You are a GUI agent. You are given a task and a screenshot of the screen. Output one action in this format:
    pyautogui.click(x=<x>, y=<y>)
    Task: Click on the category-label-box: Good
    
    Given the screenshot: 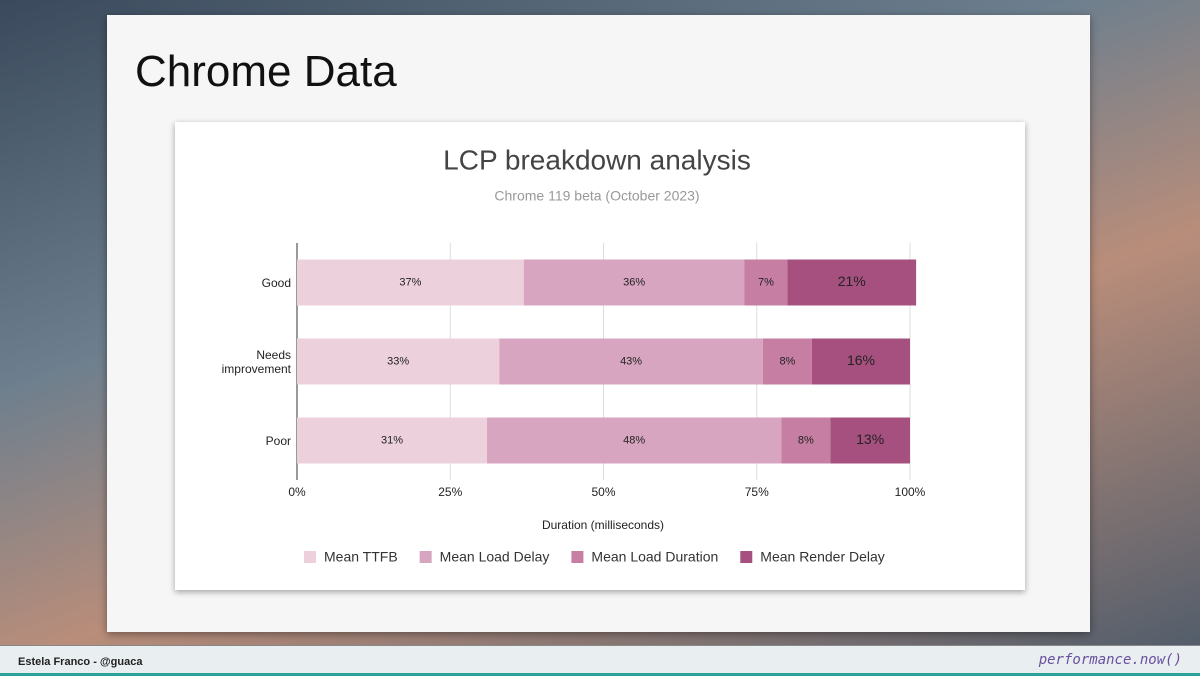 What is the action you would take?
    pyautogui.click(x=276, y=282)
    